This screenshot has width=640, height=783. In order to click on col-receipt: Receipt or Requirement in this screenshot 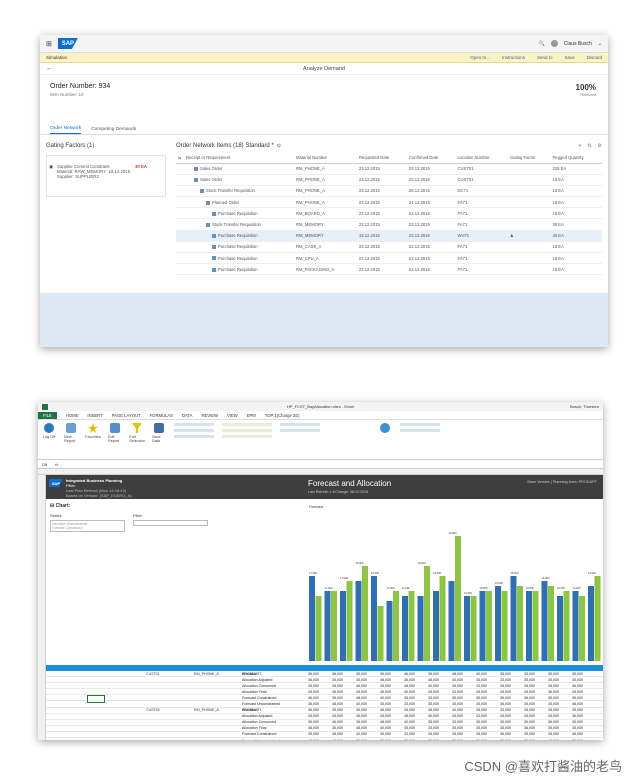, I will do `click(239, 158)`.